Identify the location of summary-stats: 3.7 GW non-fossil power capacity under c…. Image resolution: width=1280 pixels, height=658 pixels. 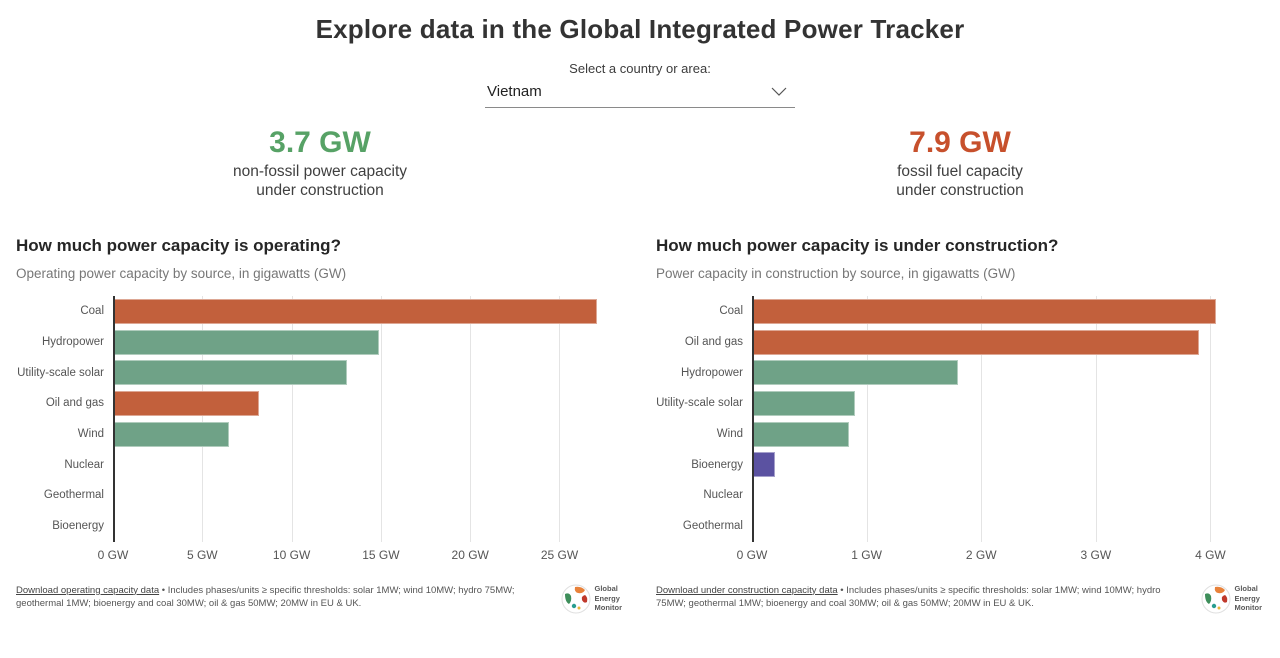
(640, 163).